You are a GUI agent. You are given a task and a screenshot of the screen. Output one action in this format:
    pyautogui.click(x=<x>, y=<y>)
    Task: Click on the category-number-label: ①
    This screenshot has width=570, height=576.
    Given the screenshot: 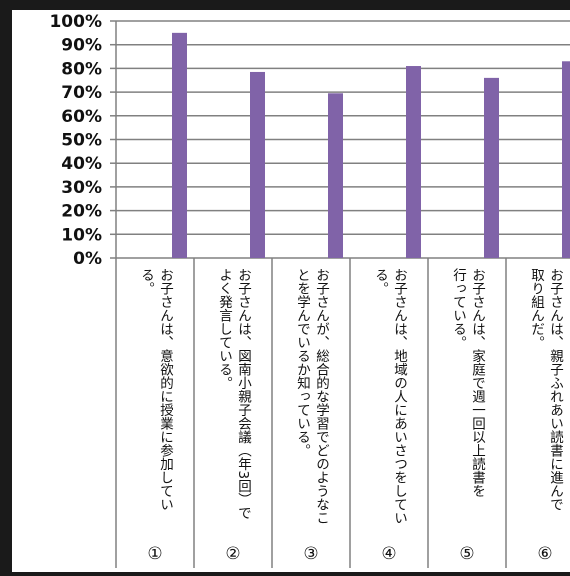 What is the action you would take?
    pyautogui.click(x=155, y=554)
    